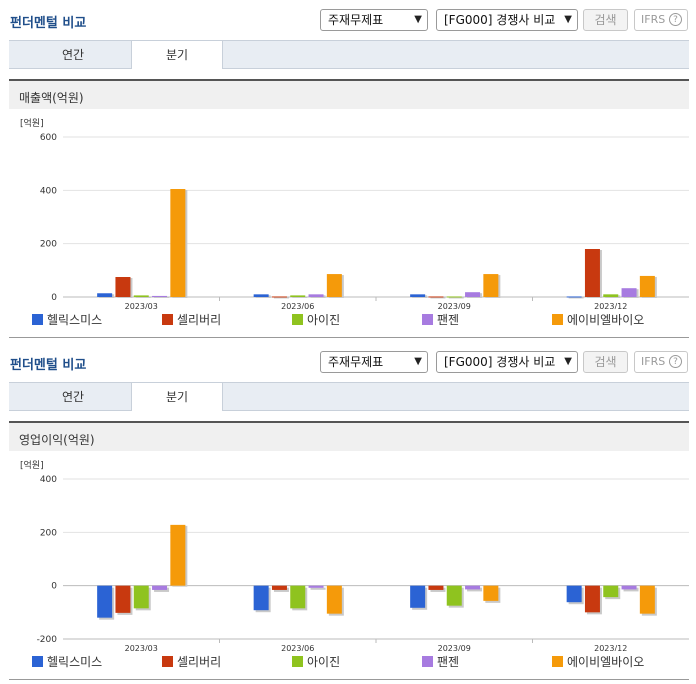 The image size is (696, 684). Describe the element at coordinates (500, 20) in the screenshot. I see `peer-compare-select-value: [FG000] 경쟁사 비교` at that location.